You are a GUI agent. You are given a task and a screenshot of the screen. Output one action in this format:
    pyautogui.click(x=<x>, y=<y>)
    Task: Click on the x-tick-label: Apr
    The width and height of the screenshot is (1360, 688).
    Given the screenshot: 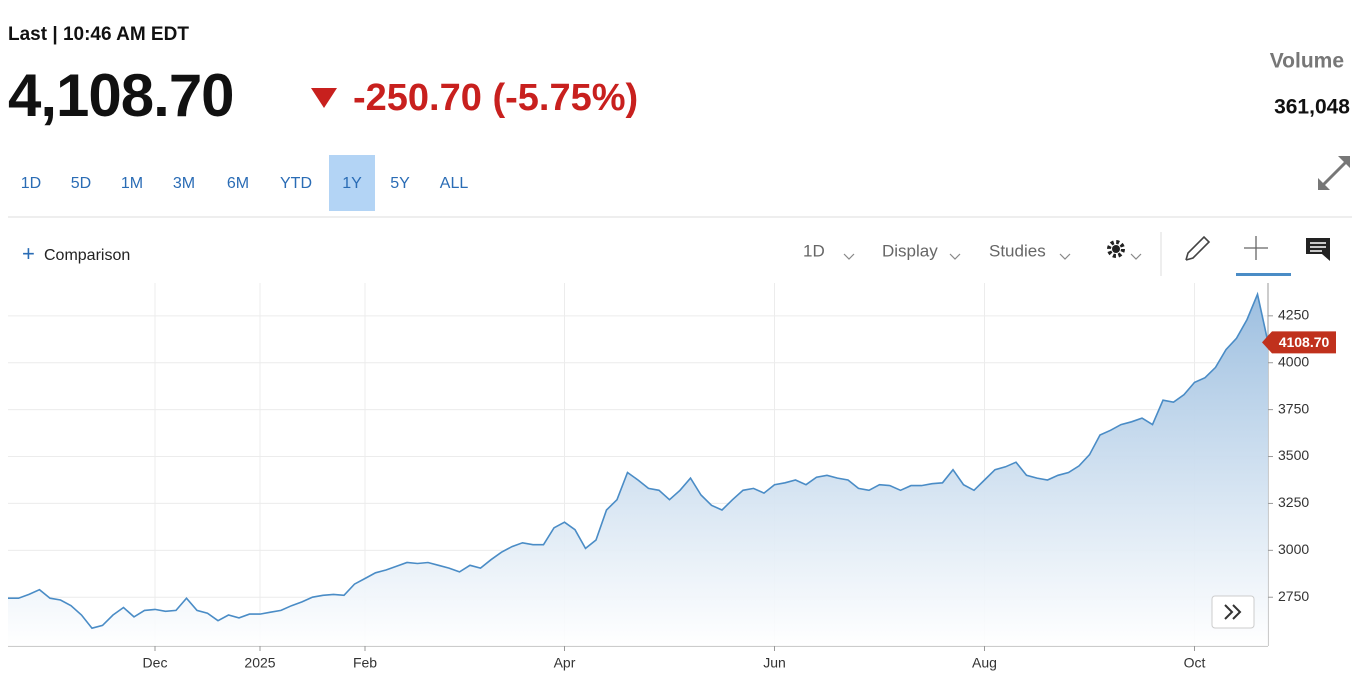 What is the action you would take?
    pyautogui.click(x=565, y=663)
    